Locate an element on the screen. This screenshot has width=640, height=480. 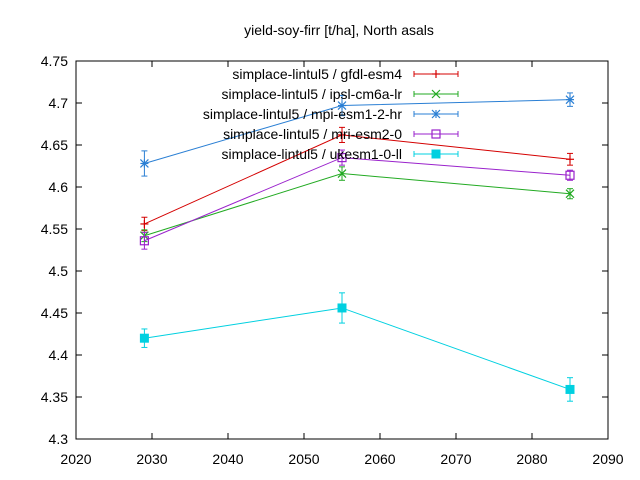
legend-label: simplace-lintul5 / mpi-esm1-2-hr is located at coordinates (303, 114).